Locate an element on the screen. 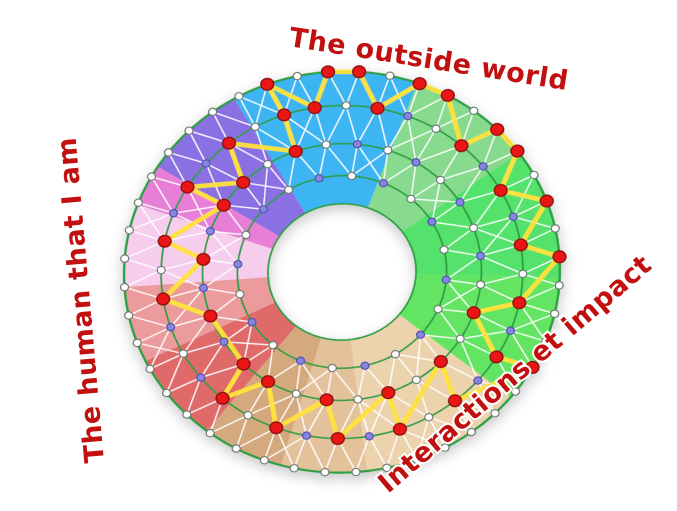 The height and width of the screenshot is (511, 677). sector-tan is located at coordinates (264, 396).